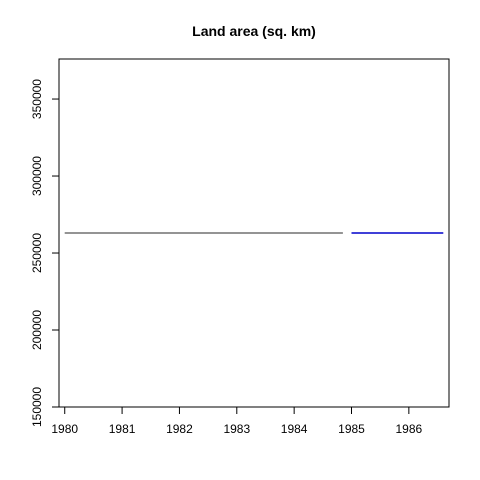 This screenshot has height=480, width=480. What do you see at coordinates (236, 429) in the screenshot?
I see `x-tick-label: 1983` at bounding box center [236, 429].